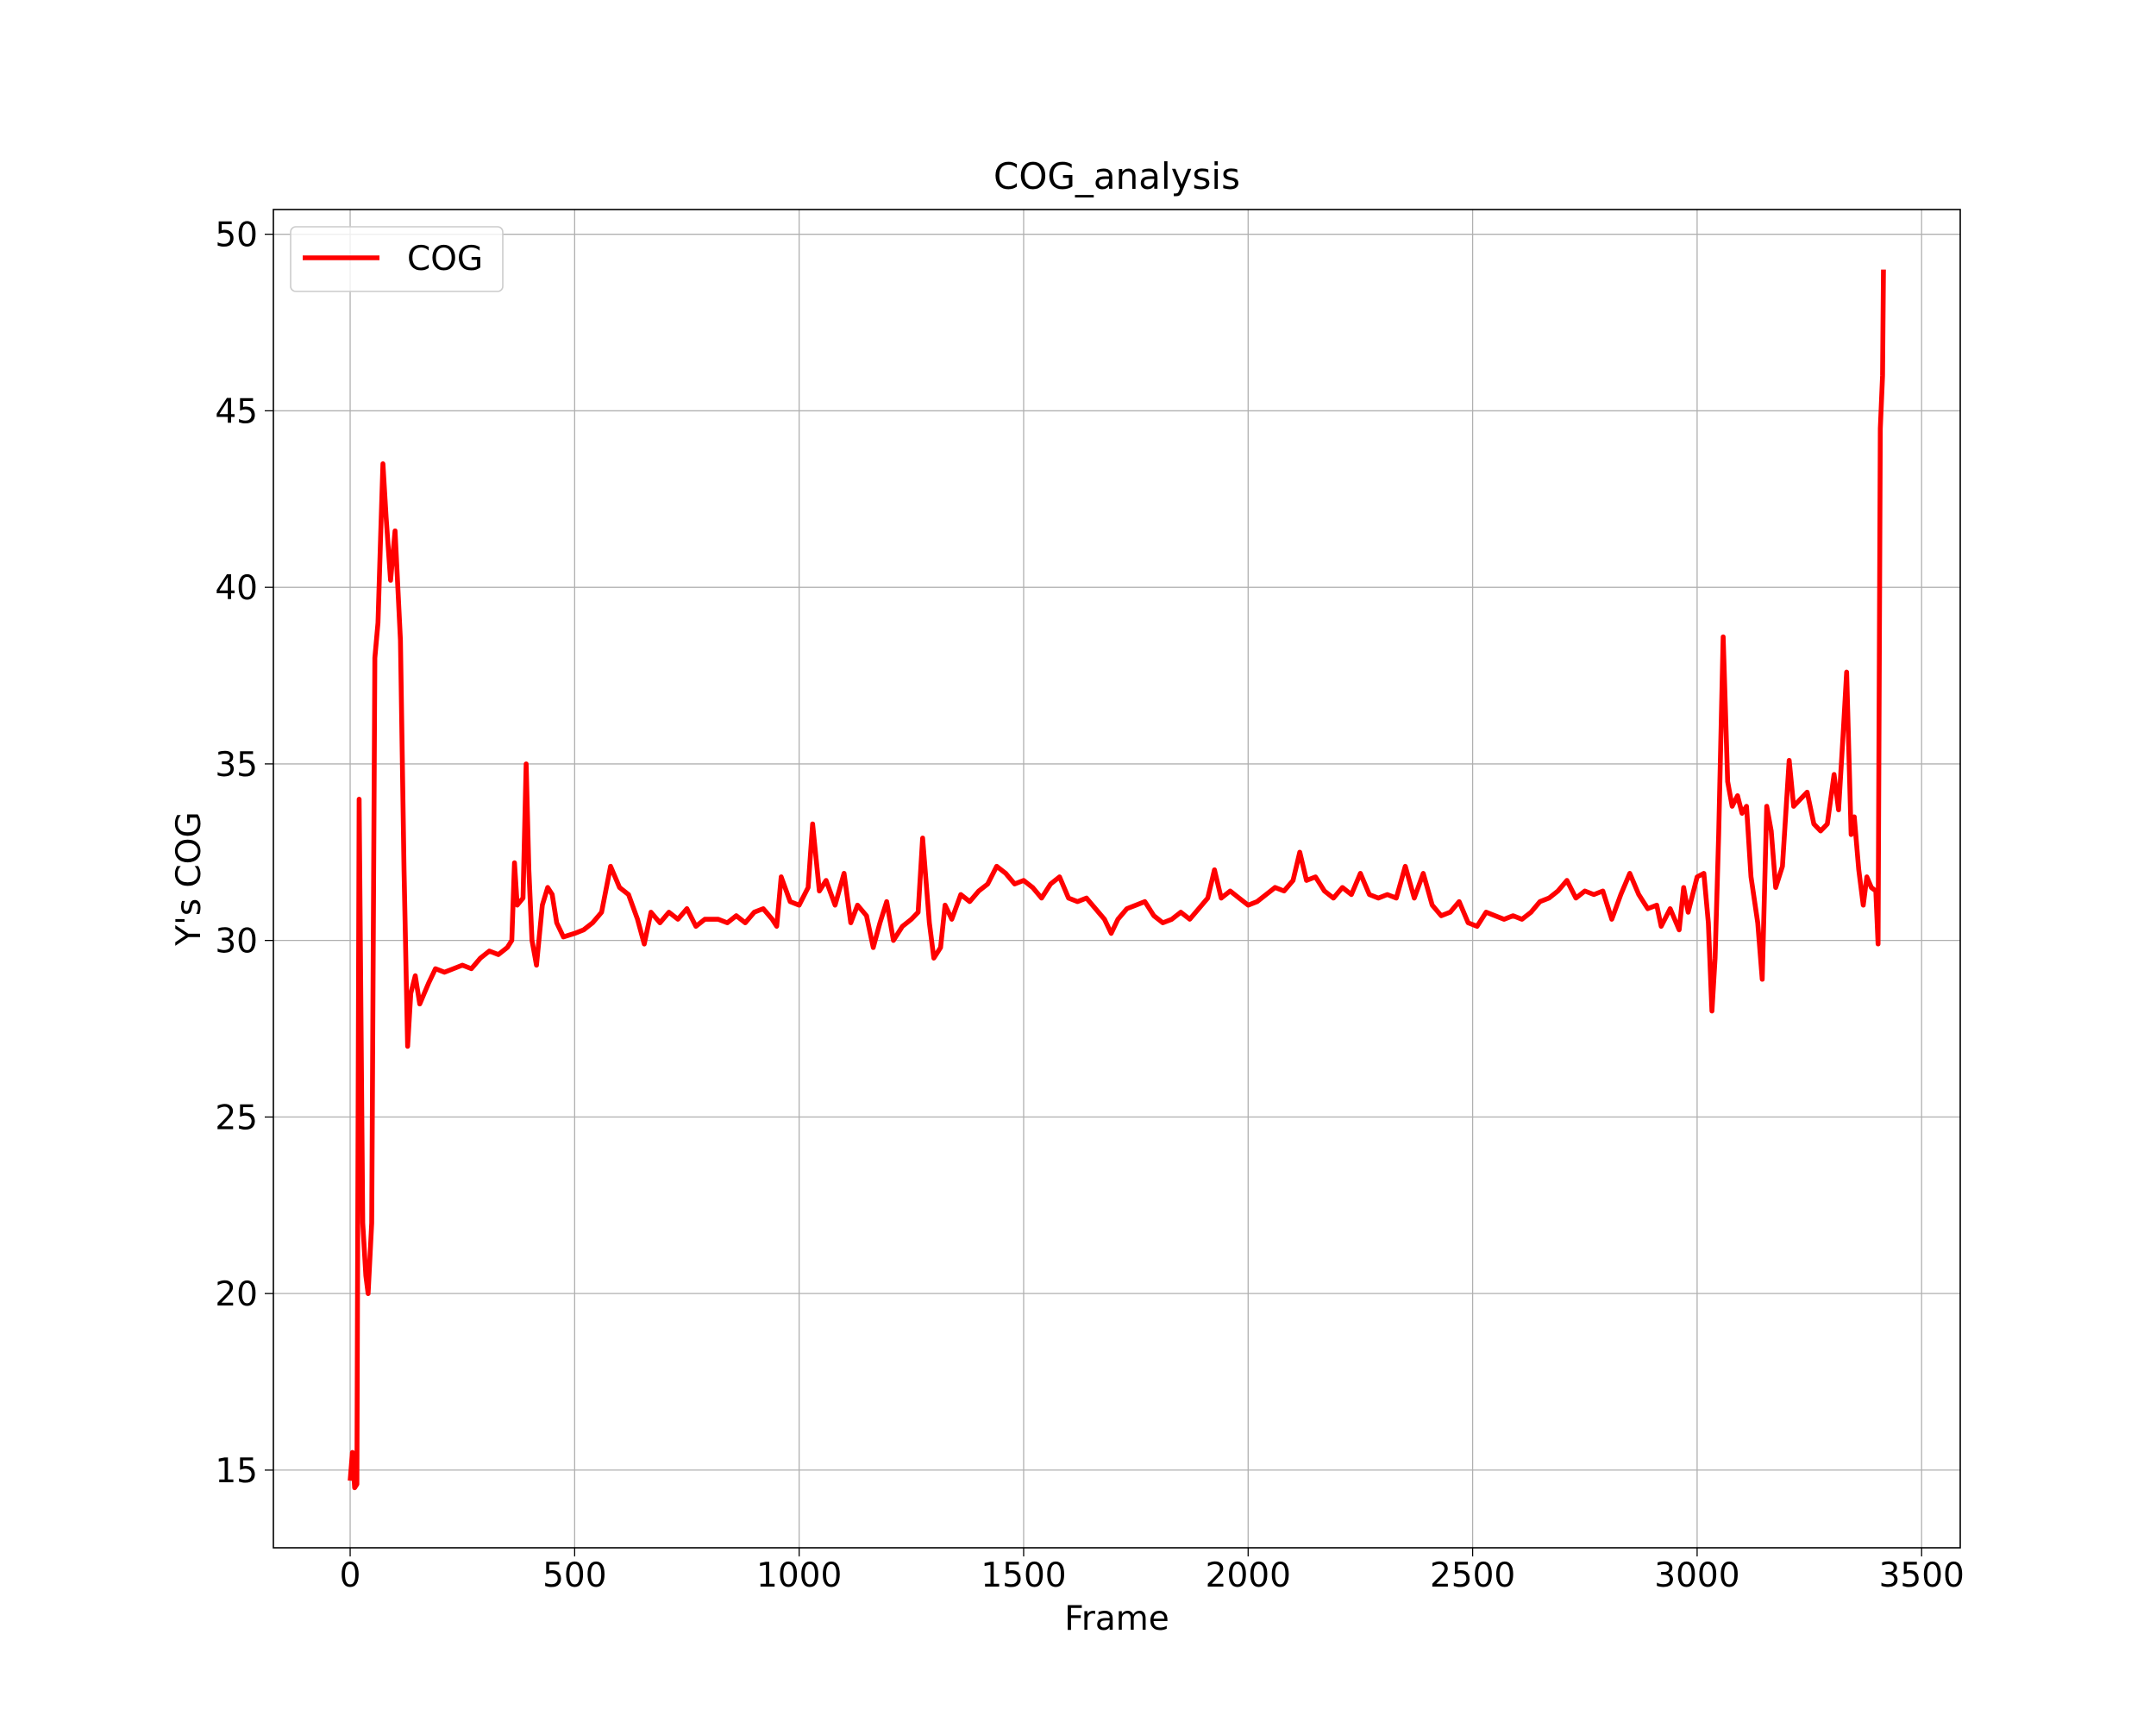 The image size is (2156, 1728). What do you see at coordinates (236, 942) in the screenshot?
I see `y-tick-label: 30` at bounding box center [236, 942].